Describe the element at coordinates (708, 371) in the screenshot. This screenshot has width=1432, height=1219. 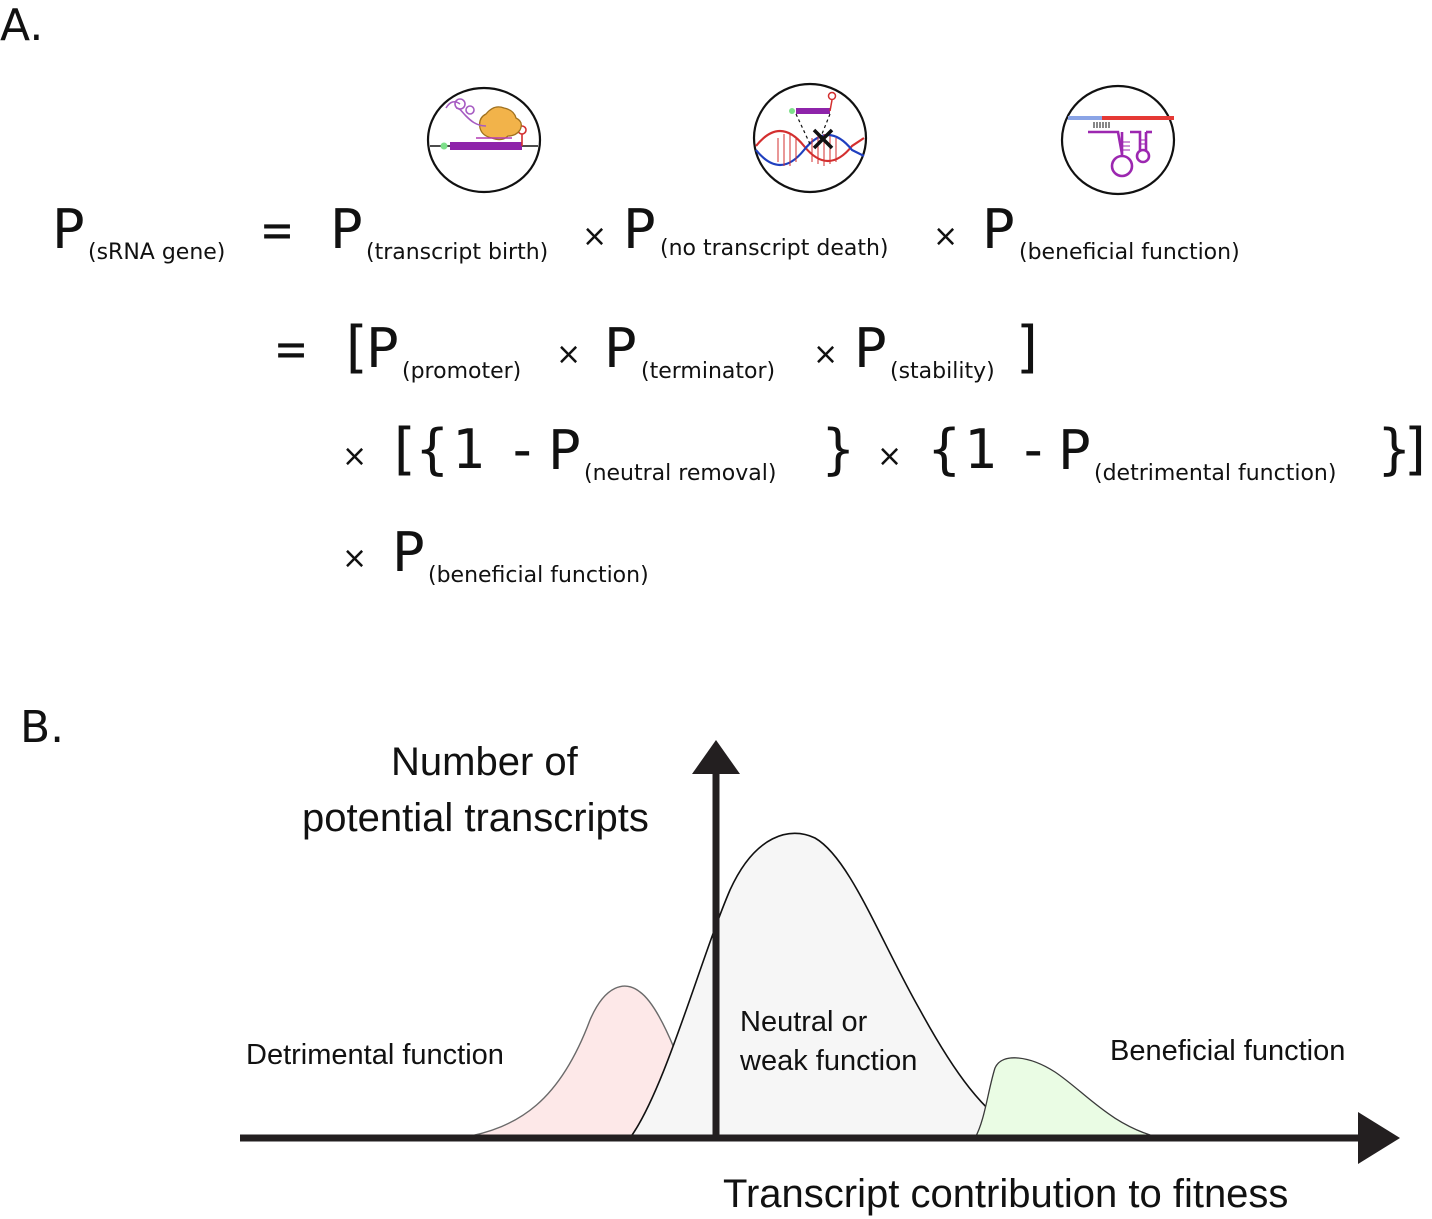
I see `terminator-subscript: (terminator)` at that location.